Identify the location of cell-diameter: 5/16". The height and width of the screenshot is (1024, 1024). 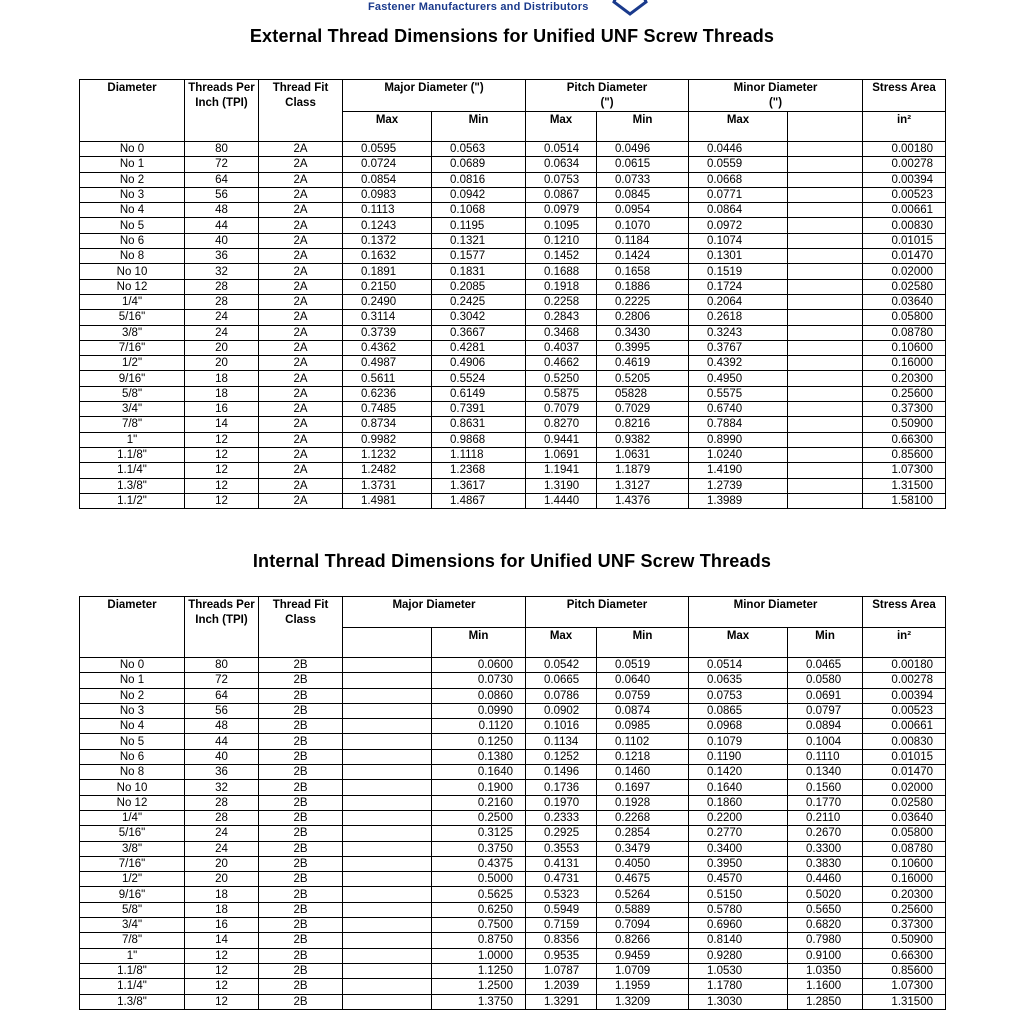
(132, 317).